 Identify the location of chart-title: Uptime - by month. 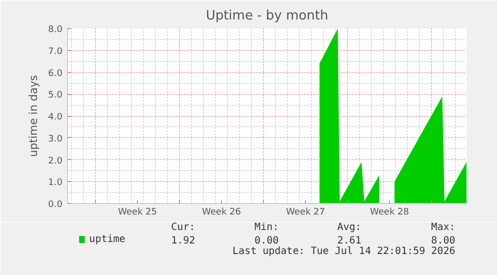
(267, 16).